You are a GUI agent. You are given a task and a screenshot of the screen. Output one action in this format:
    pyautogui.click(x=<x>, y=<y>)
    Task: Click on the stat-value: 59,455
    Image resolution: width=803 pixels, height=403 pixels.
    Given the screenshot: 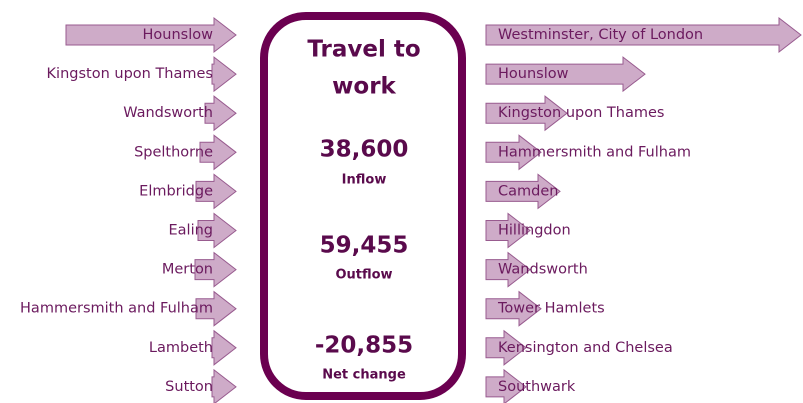 What is the action you would take?
    pyautogui.click(x=364, y=246)
    